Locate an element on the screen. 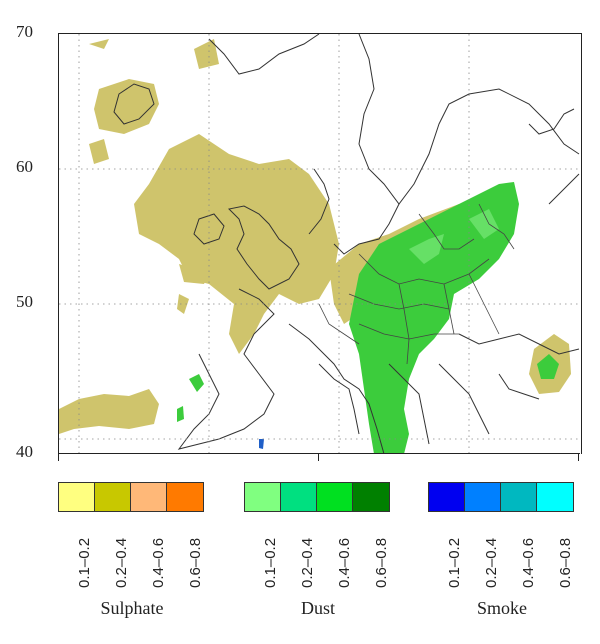  legend-dust-colorbar is located at coordinates (317, 497).